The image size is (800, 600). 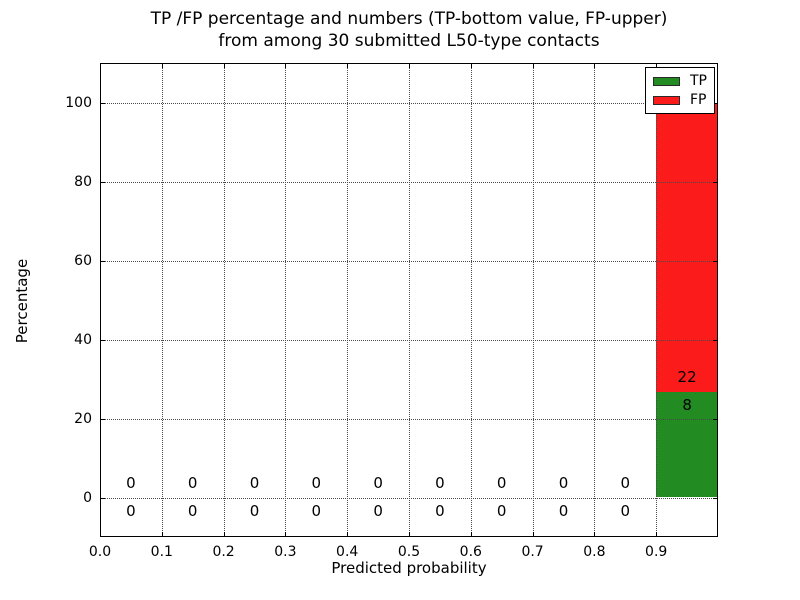 What do you see at coordinates (347, 552) in the screenshot?
I see `x-tick-label: 0.4` at bounding box center [347, 552].